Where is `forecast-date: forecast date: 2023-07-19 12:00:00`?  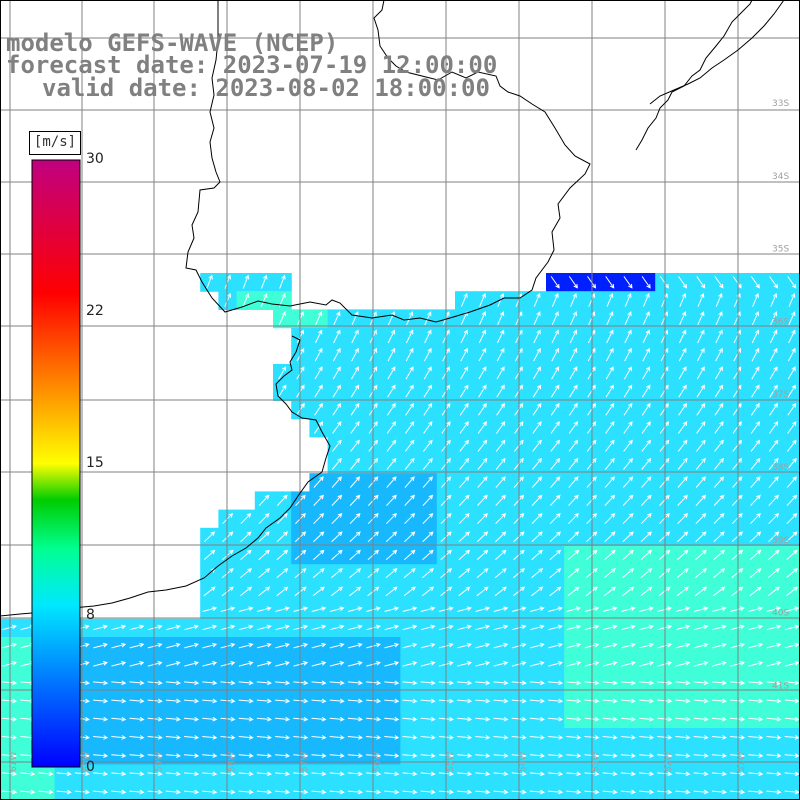 forecast-date: forecast date: 2023-07-19 12:00:00 is located at coordinates (252, 65).